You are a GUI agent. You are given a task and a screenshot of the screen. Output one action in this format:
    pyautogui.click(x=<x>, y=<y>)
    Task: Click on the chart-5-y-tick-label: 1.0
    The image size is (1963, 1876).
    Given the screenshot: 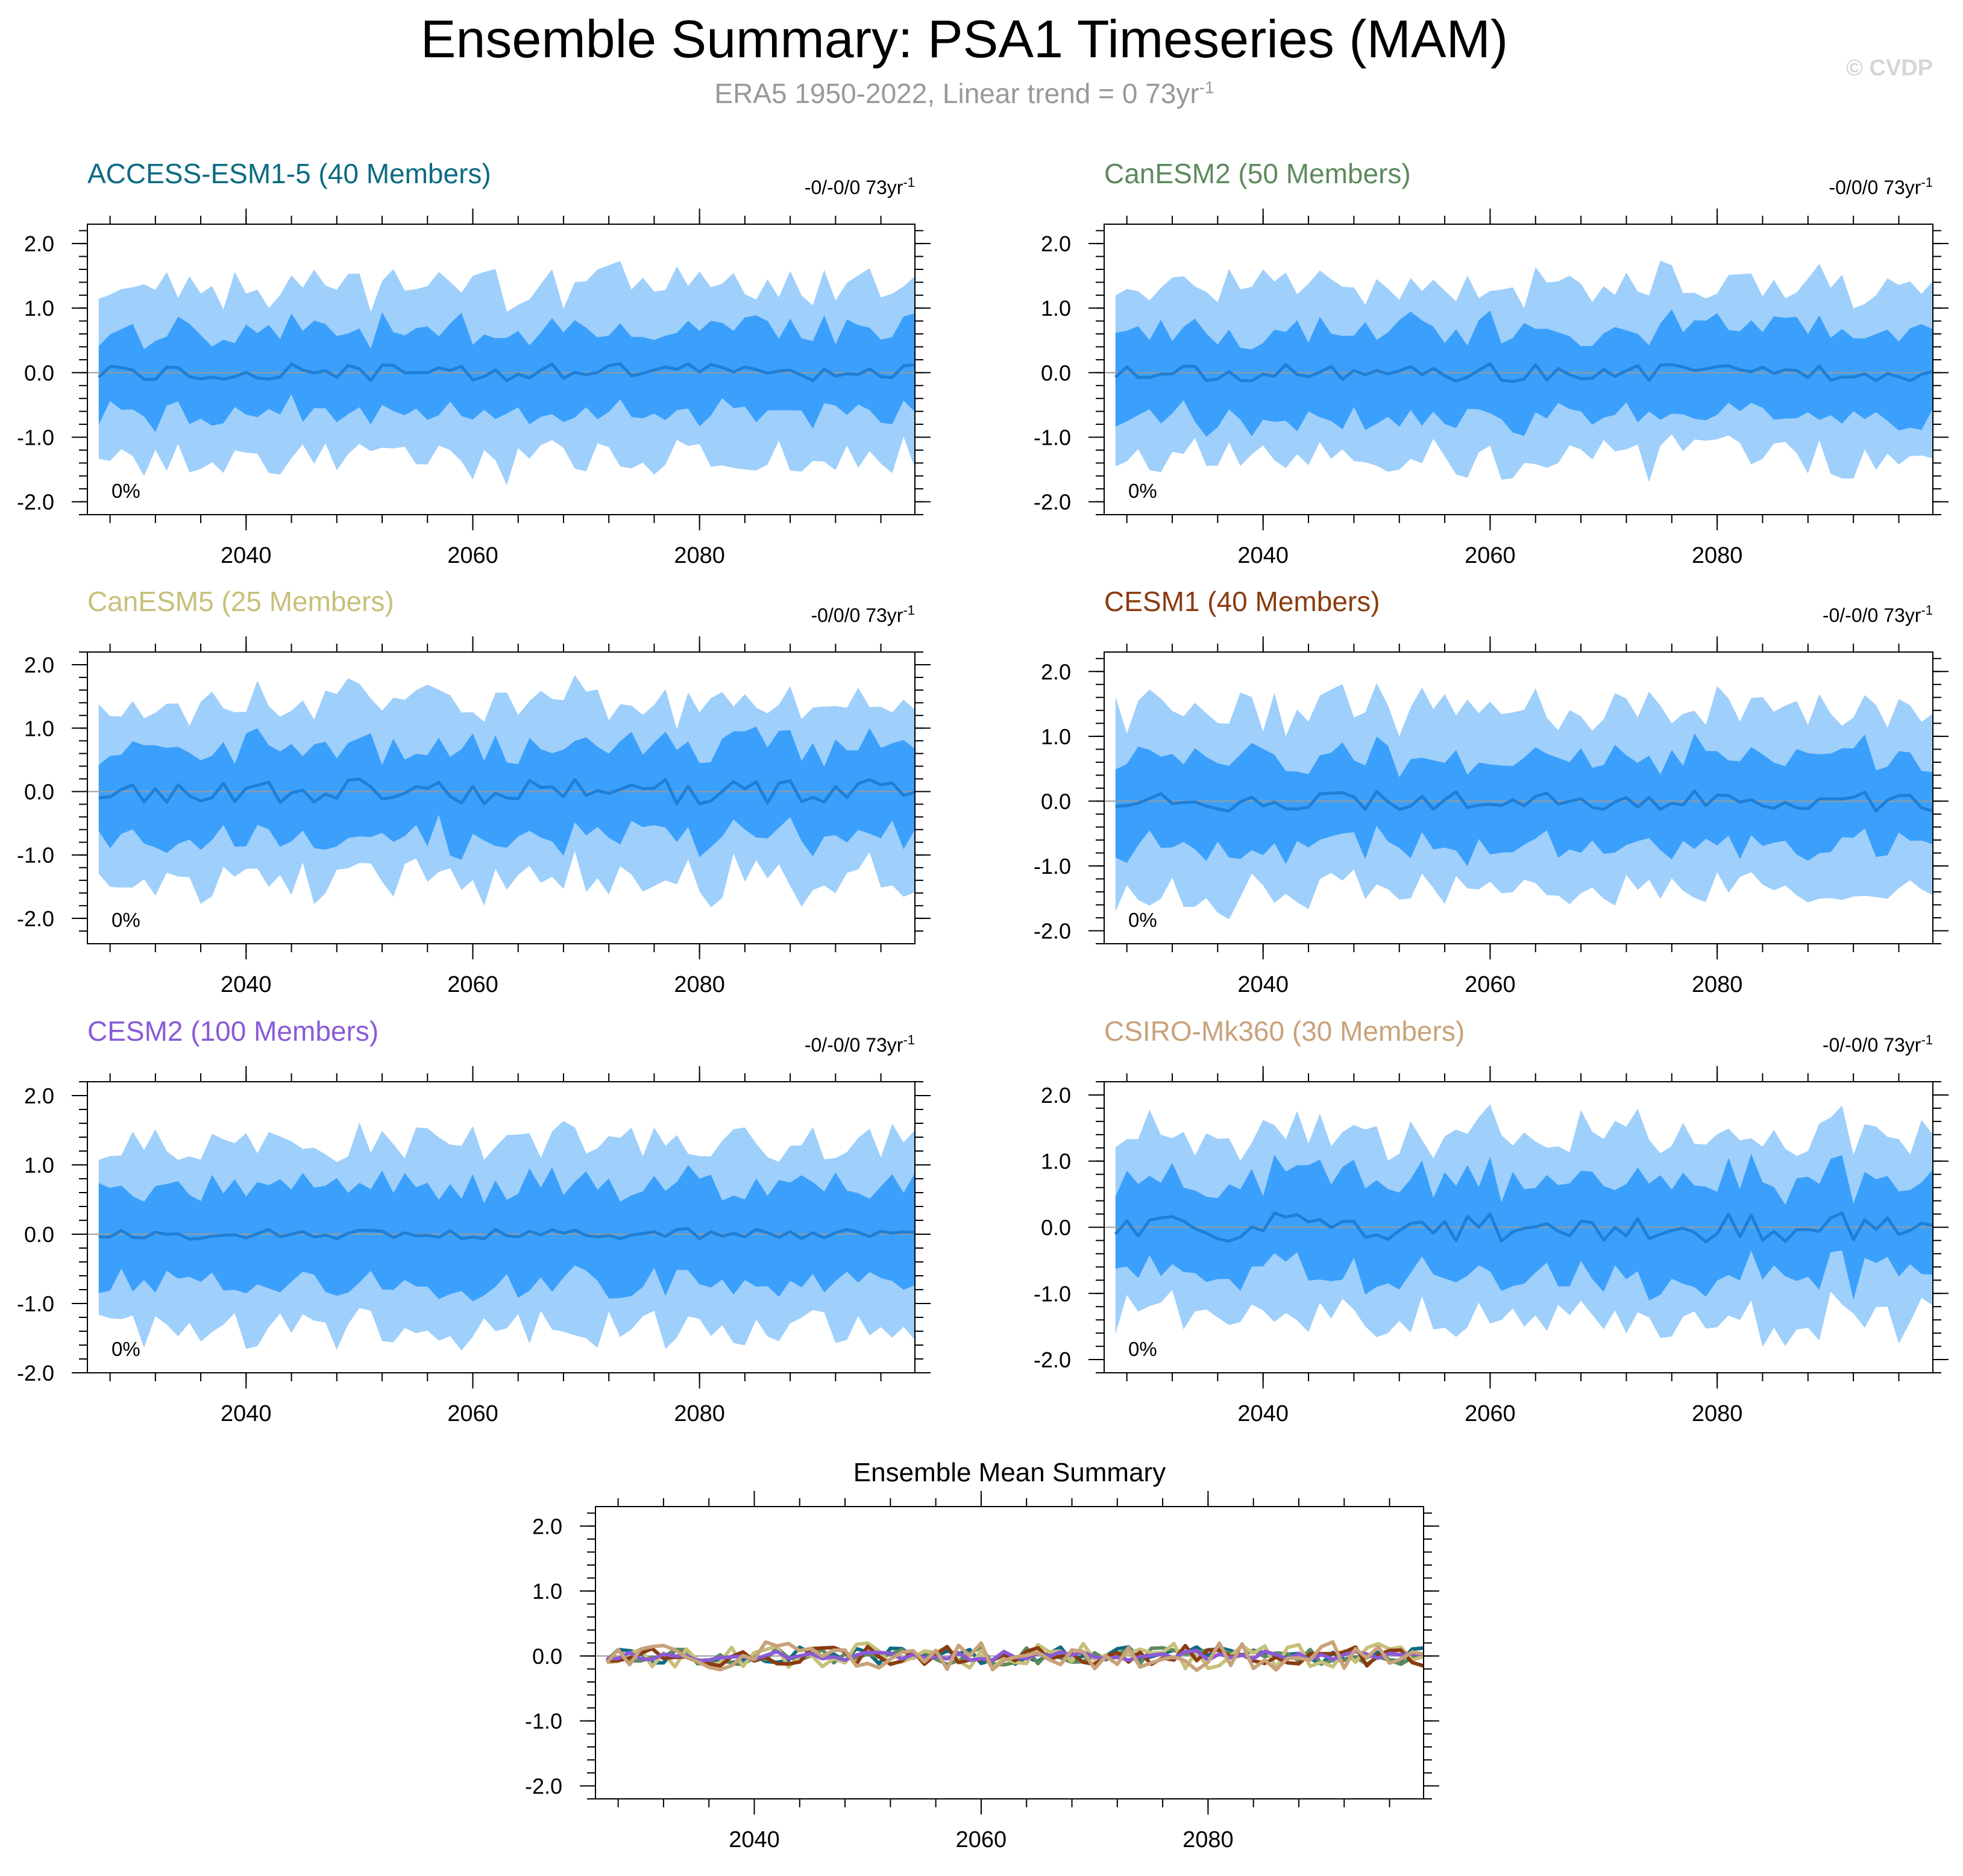 What is the action you would take?
    pyautogui.click(x=39, y=1165)
    